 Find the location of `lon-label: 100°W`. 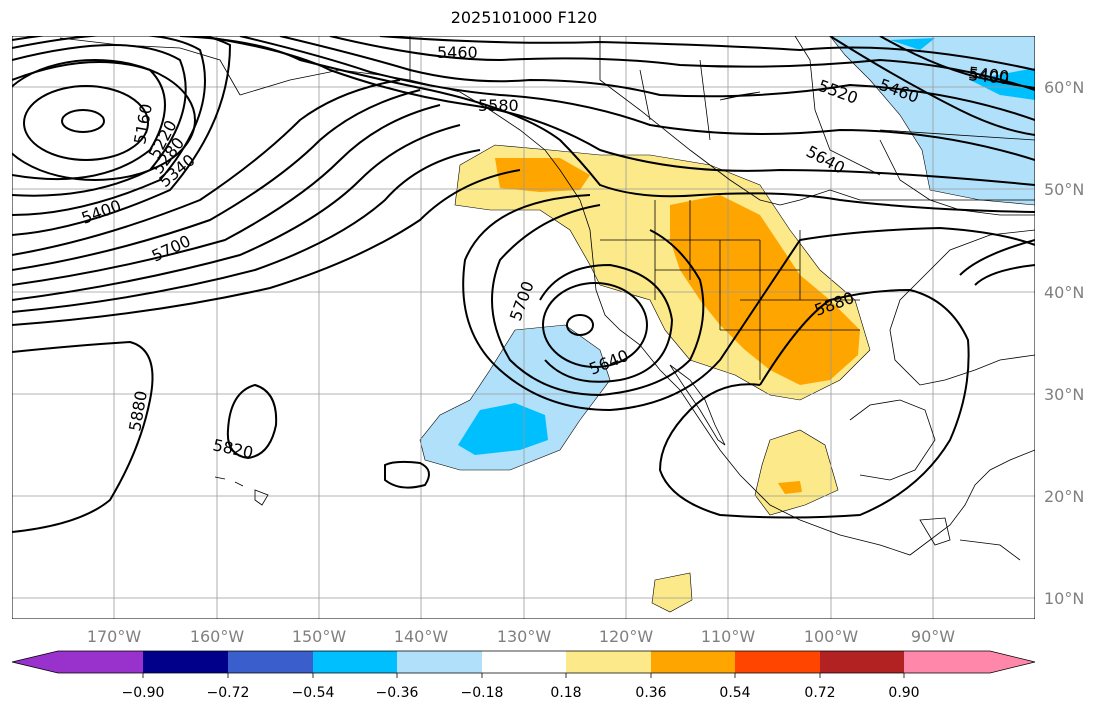

lon-label: 100°W is located at coordinates (831, 636).